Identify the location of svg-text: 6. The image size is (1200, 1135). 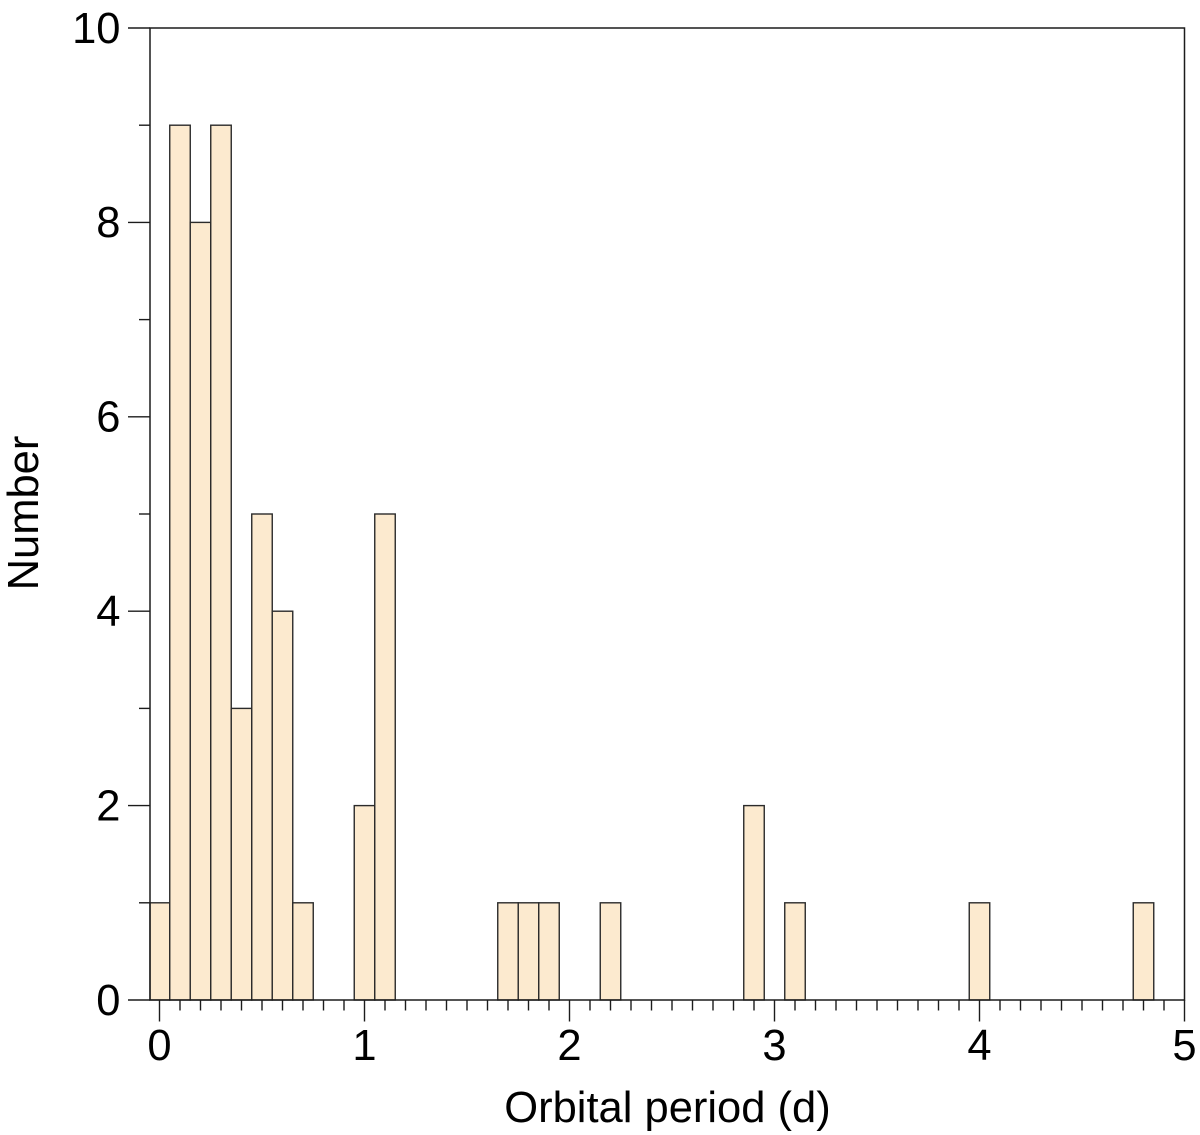
(108, 418).